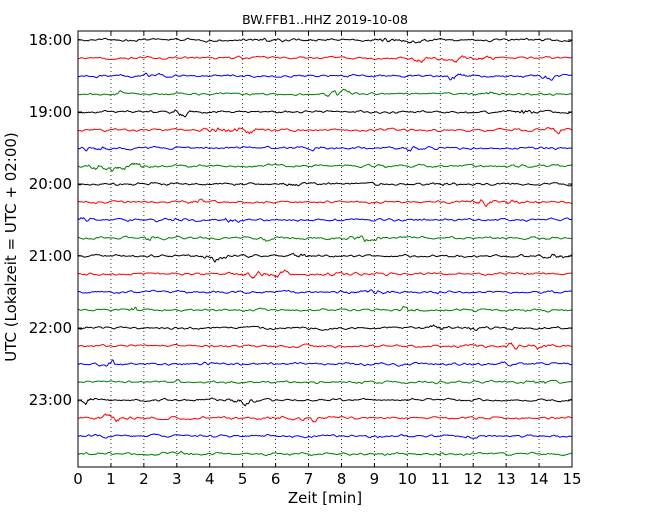 The height and width of the screenshot is (520, 650). Describe the element at coordinates (243, 479) in the screenshot. I see `x-tick-label: 5` at that location.